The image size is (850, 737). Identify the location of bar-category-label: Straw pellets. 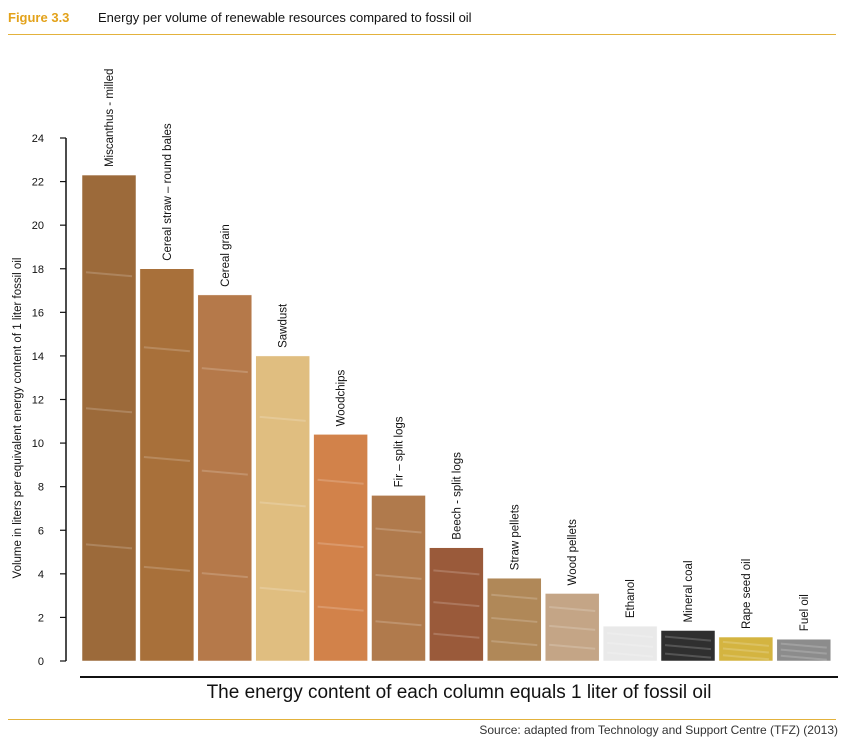
(515, 537).